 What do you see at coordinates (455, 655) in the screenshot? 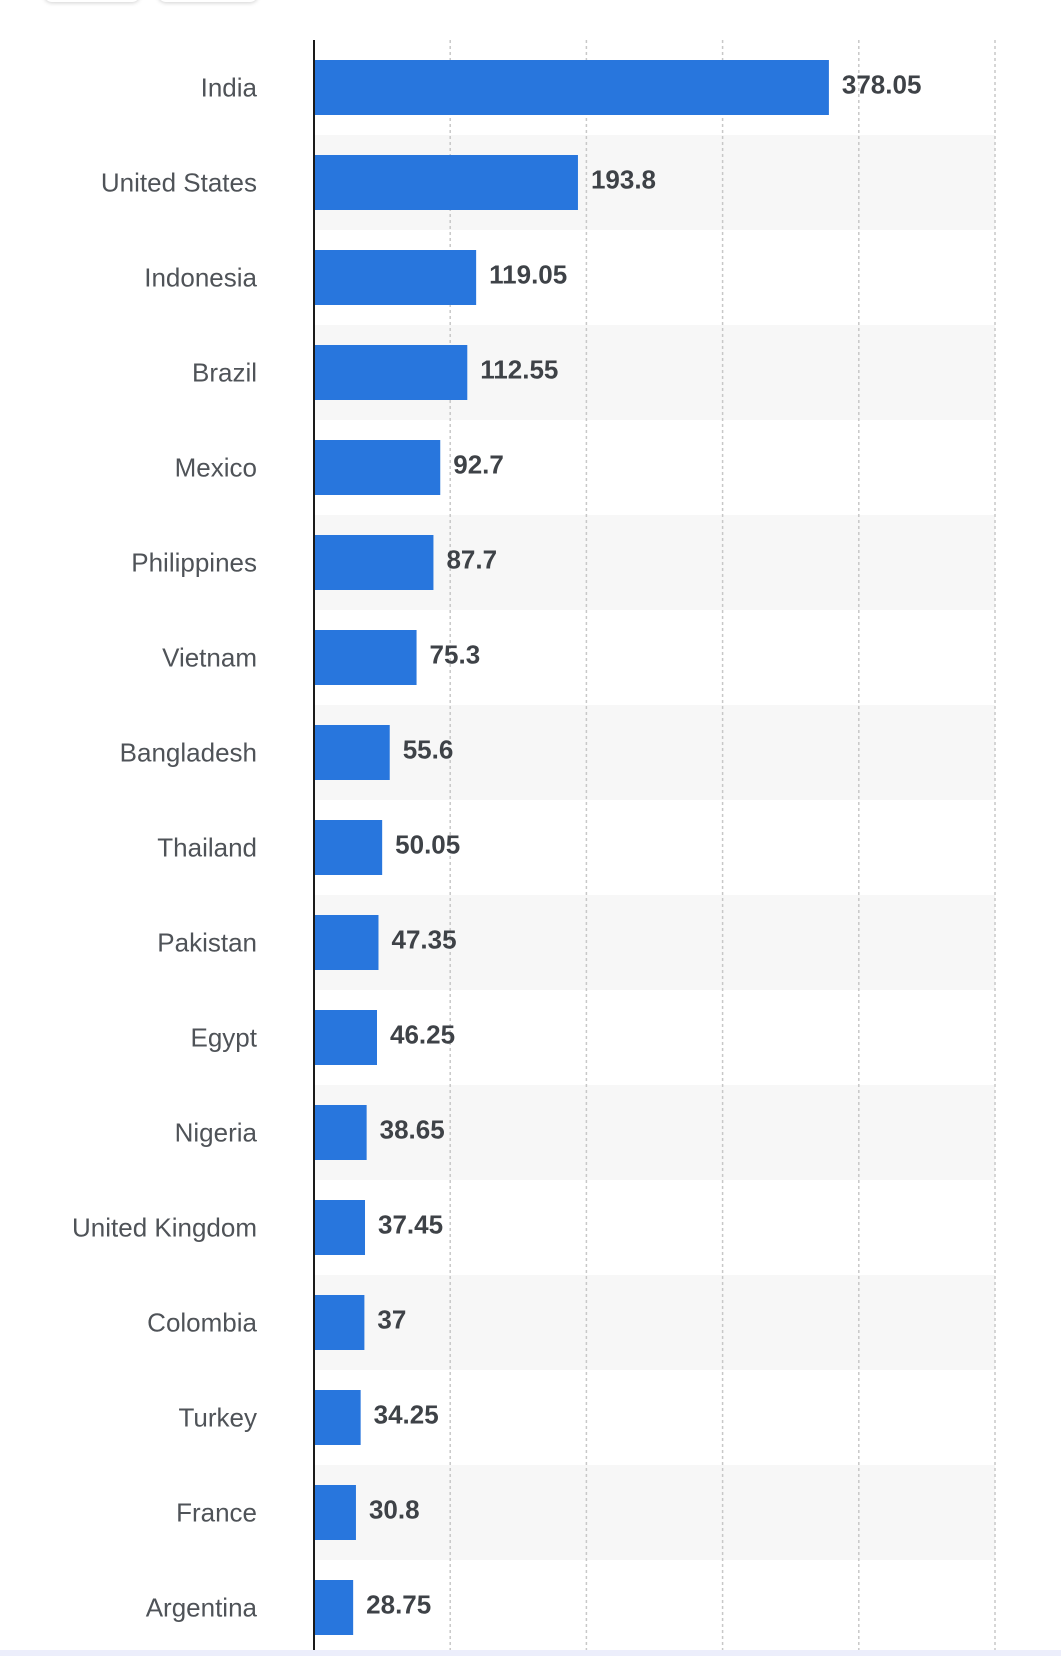
I see `data-label: 75.3` at bounding box center [455, 655].